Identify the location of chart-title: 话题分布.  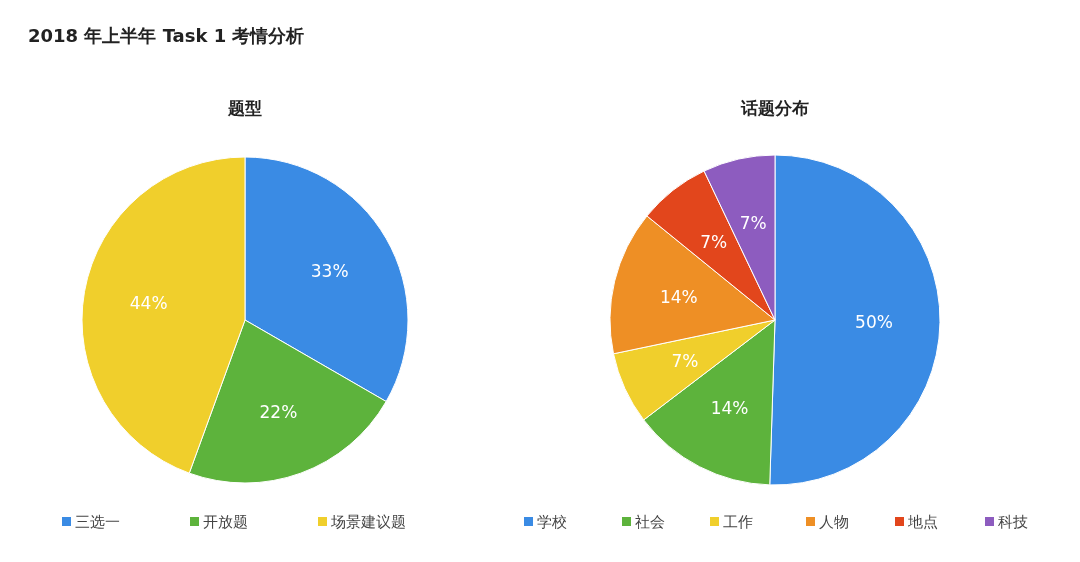
(774, 108).